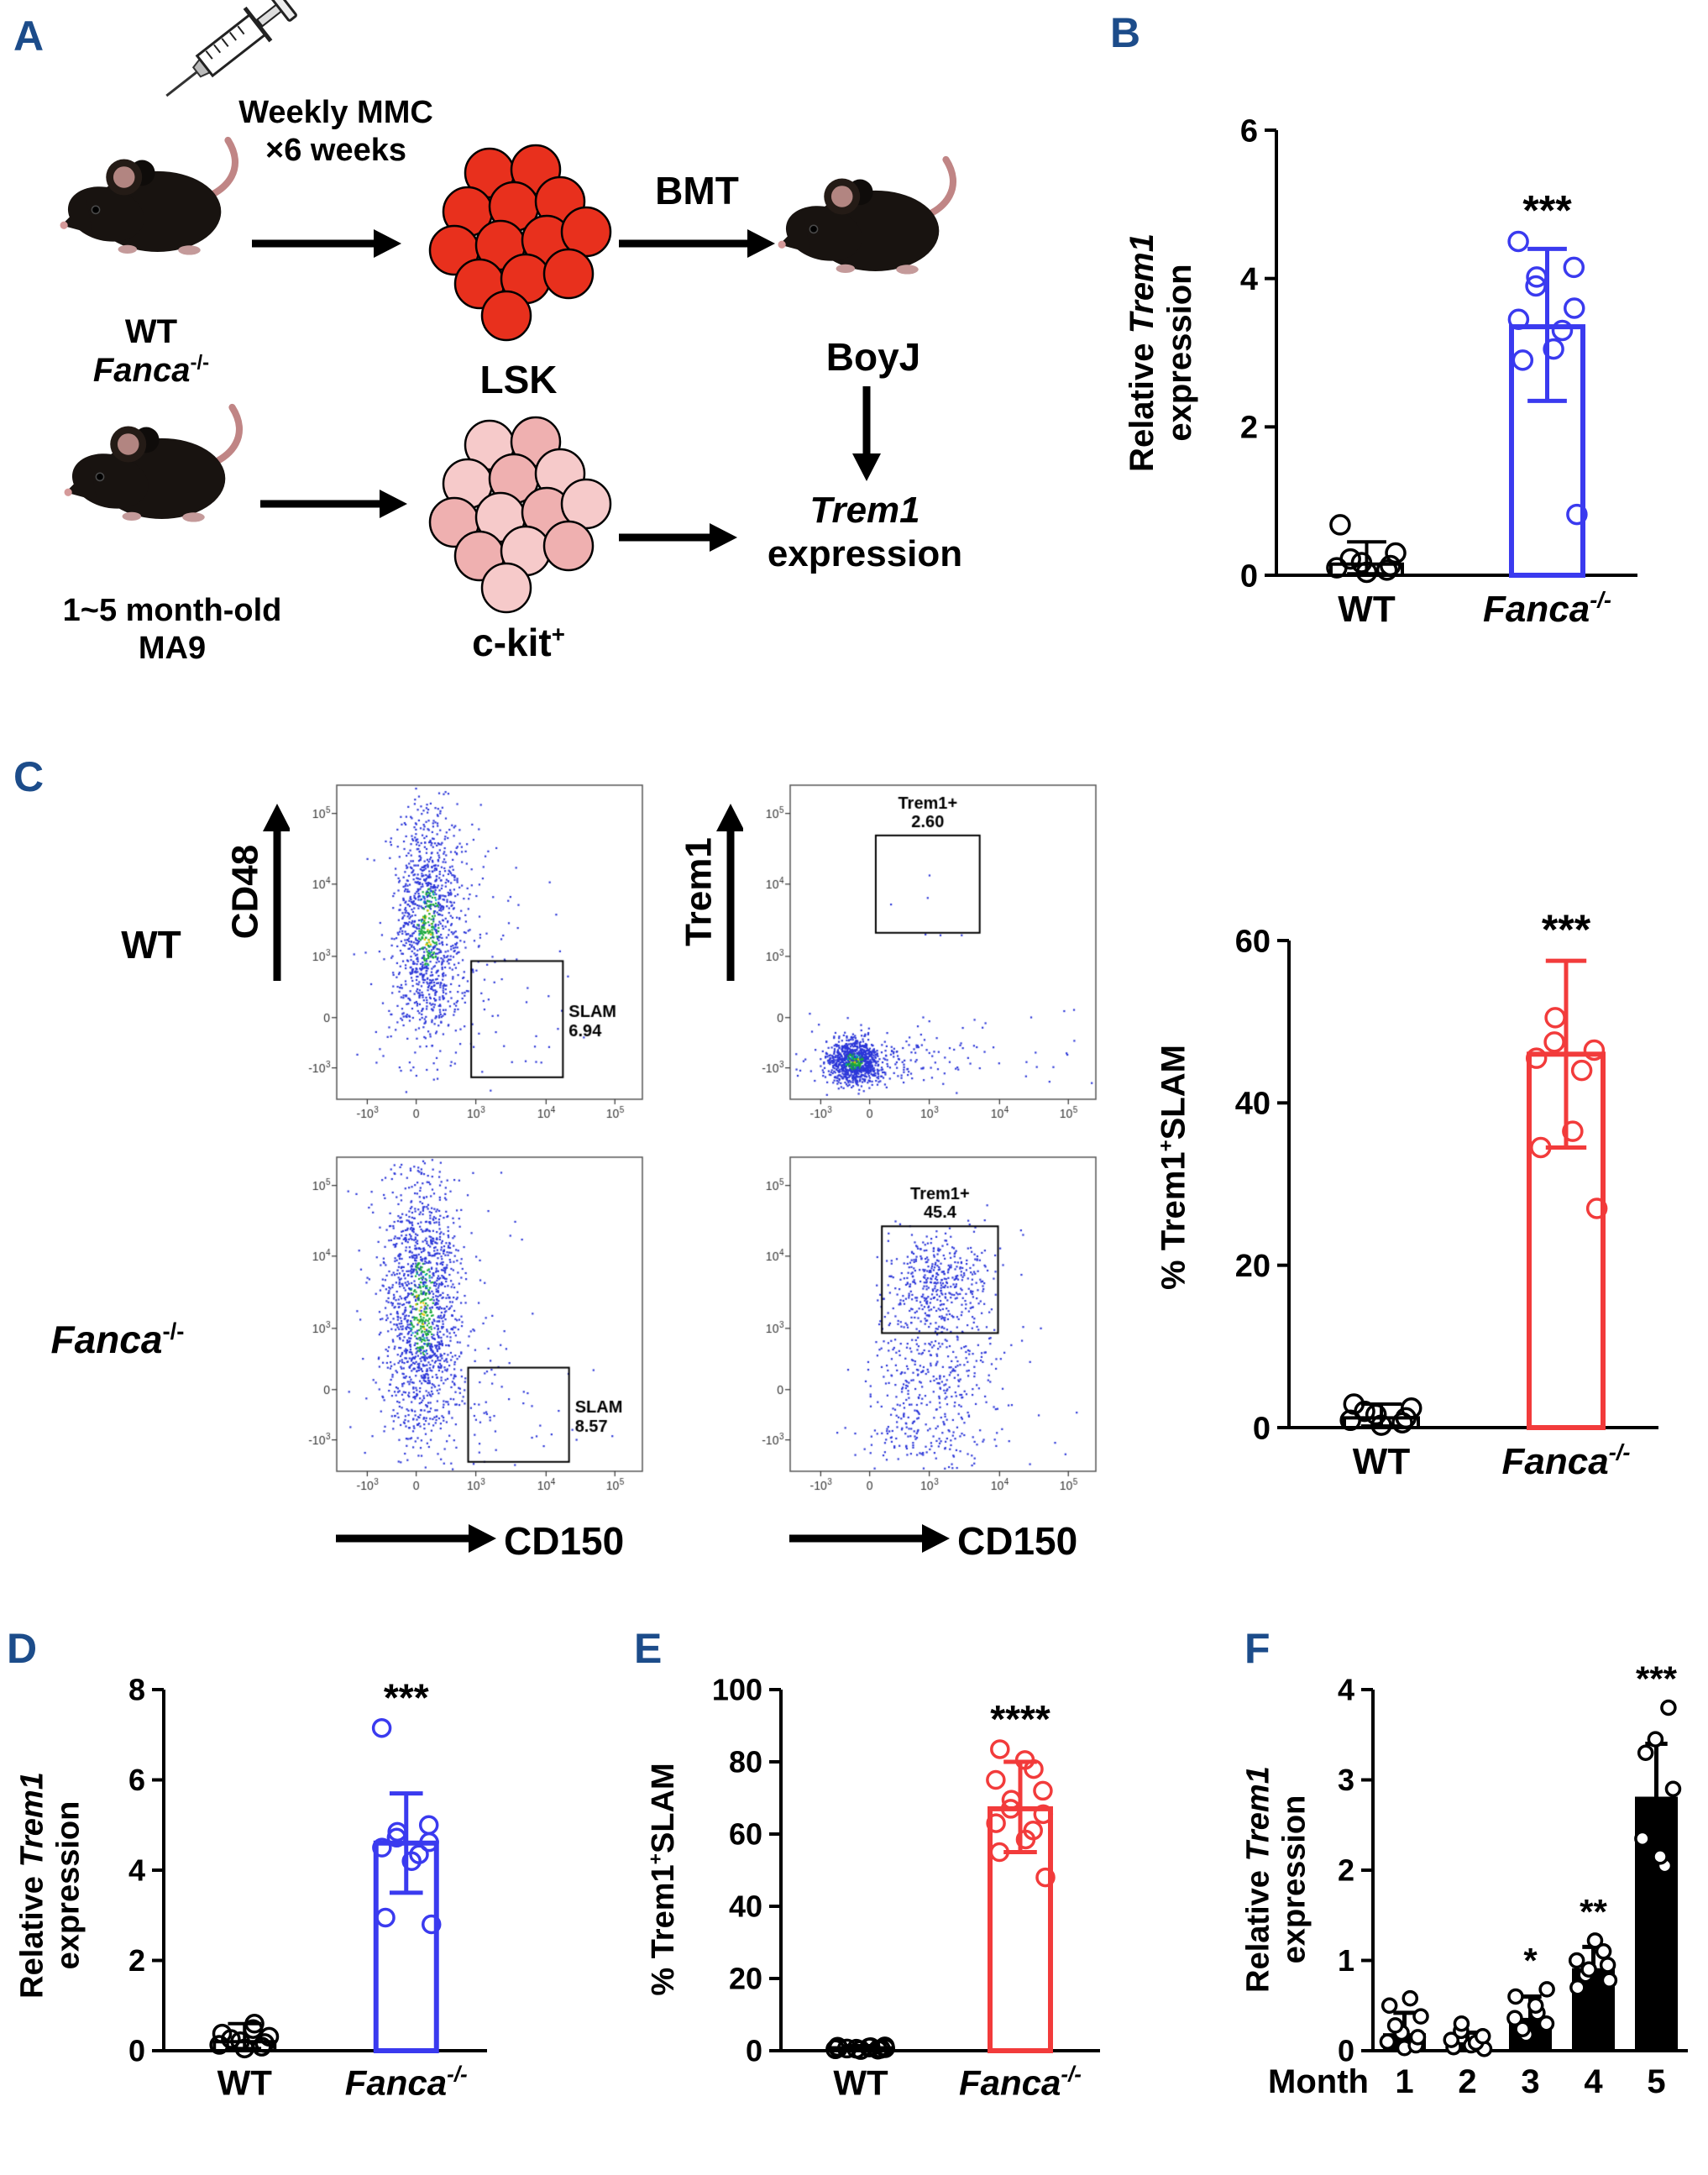  Describe the element at coordinates (731, 892) in the screenshot. I see `trem1-axis-arrow-icon` at that location.